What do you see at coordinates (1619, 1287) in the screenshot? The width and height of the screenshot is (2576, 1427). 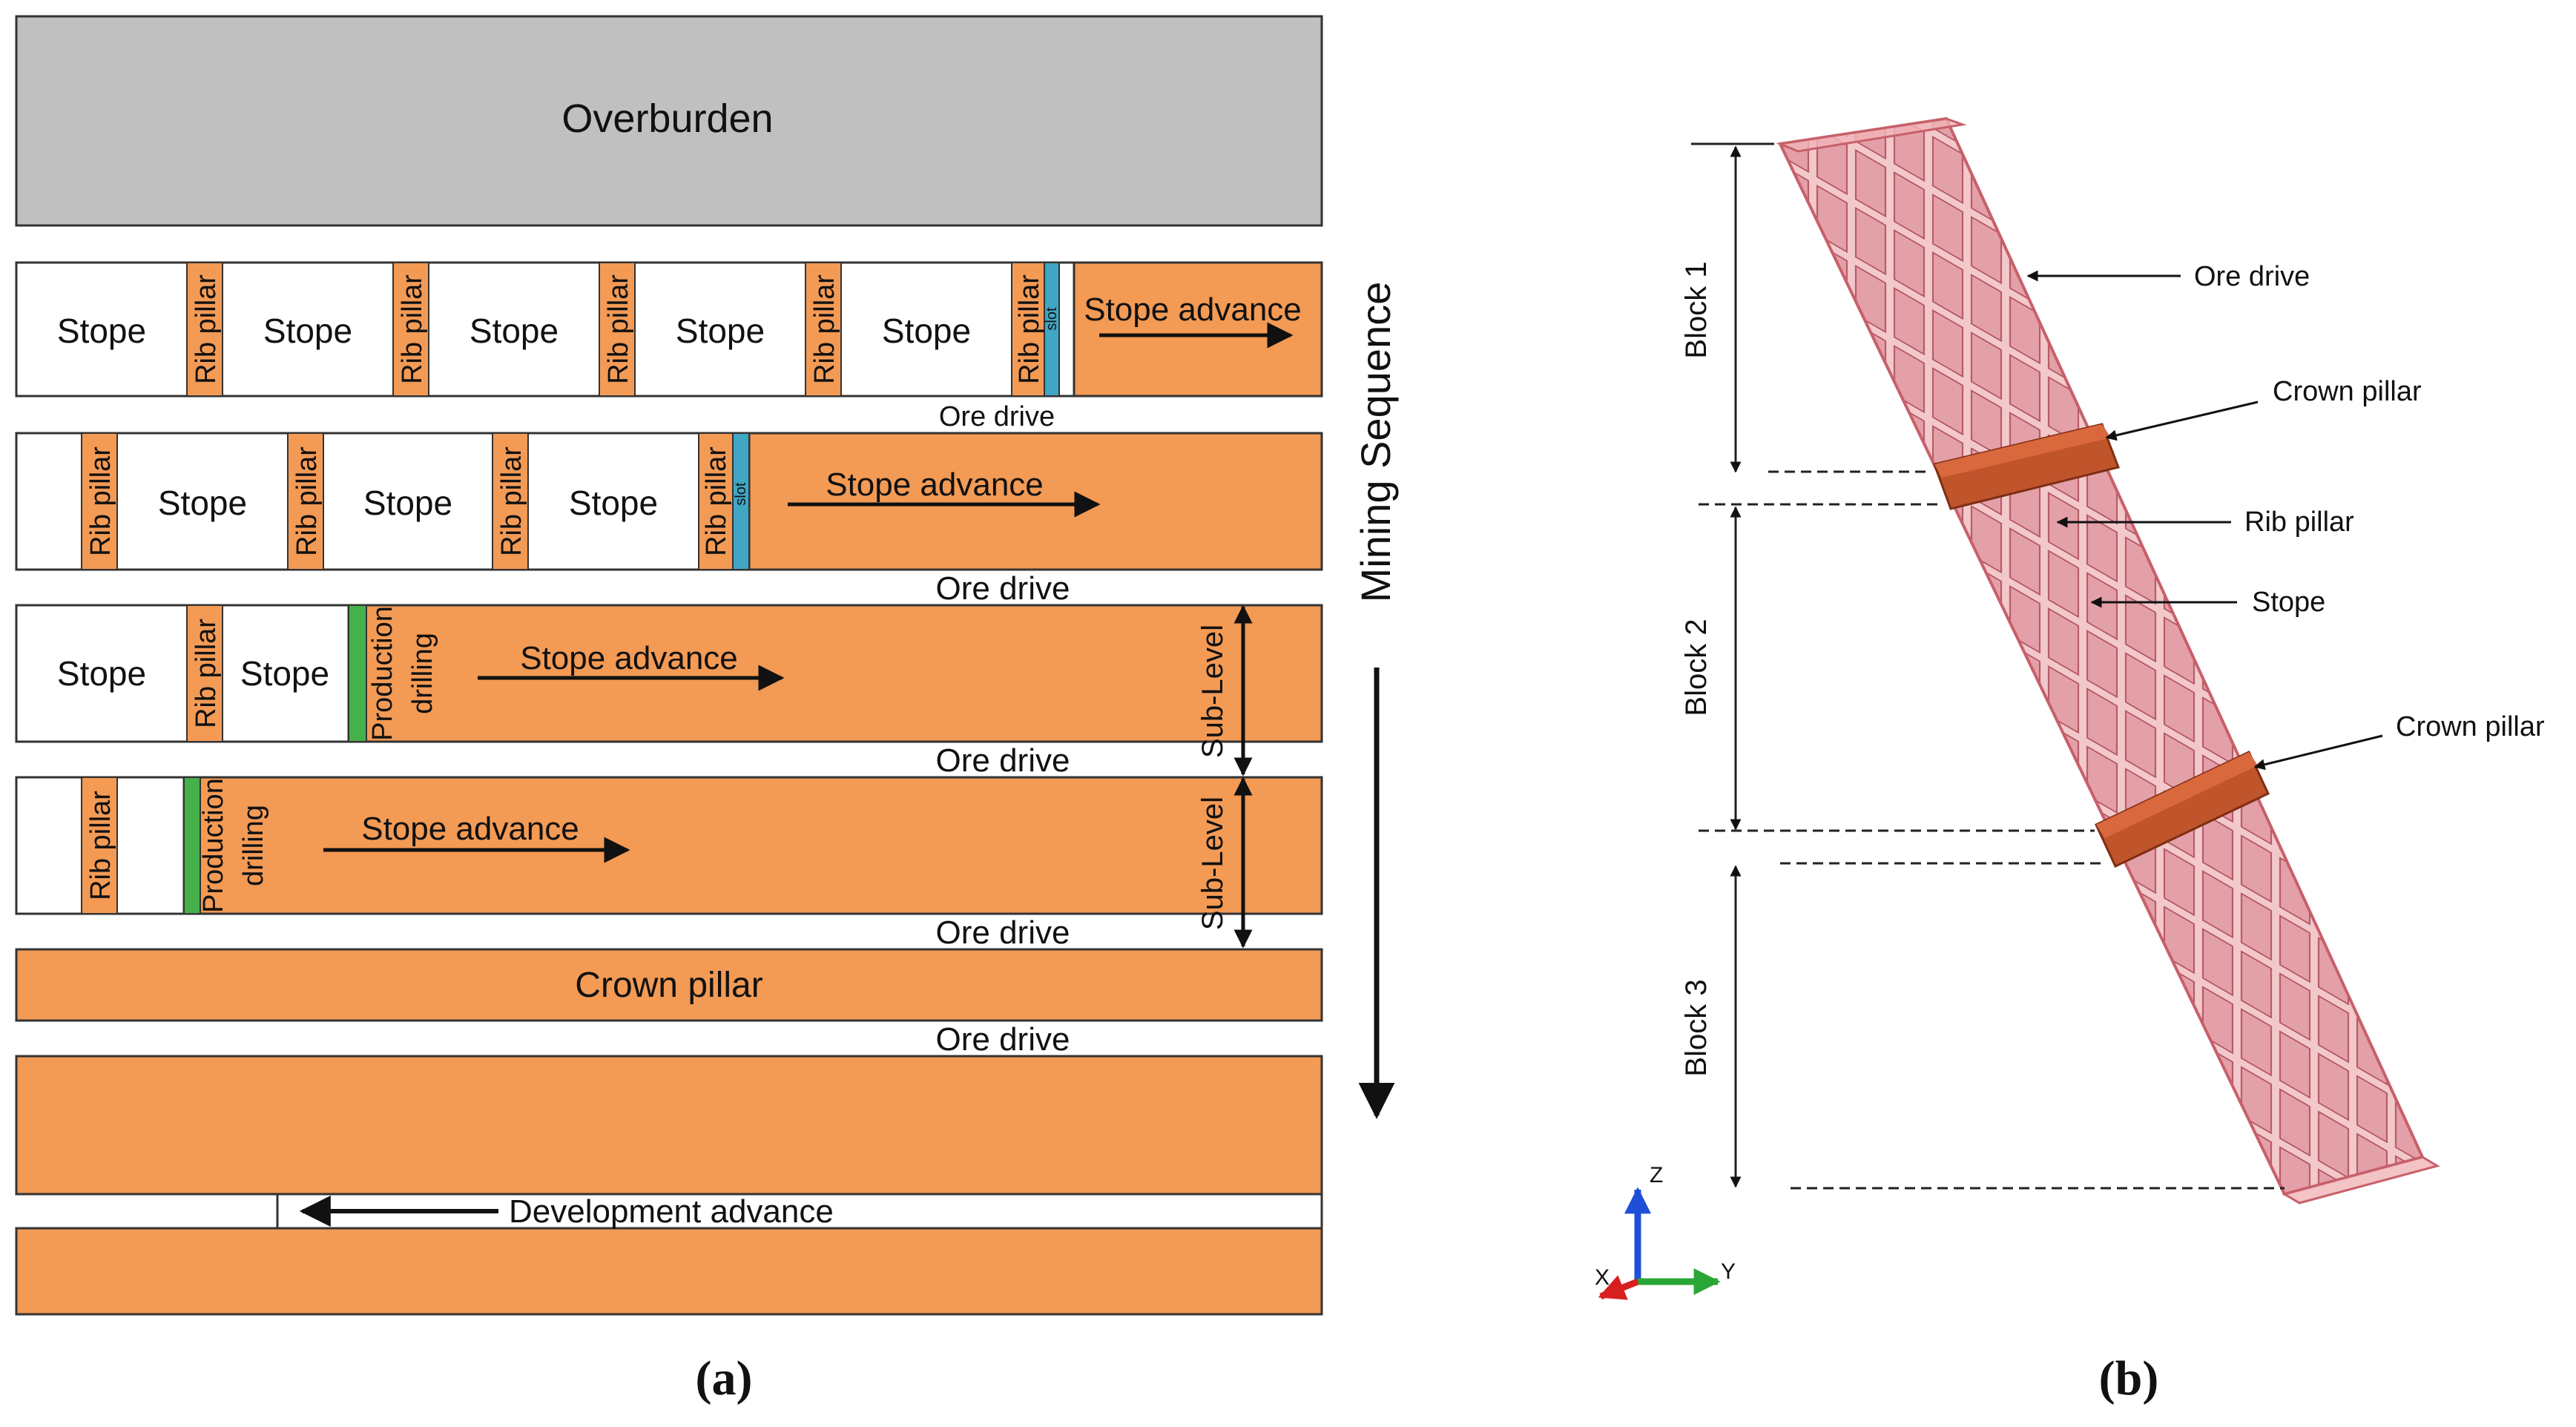 I see `axis-x-arrow` at bounding box center [1619, 1287].